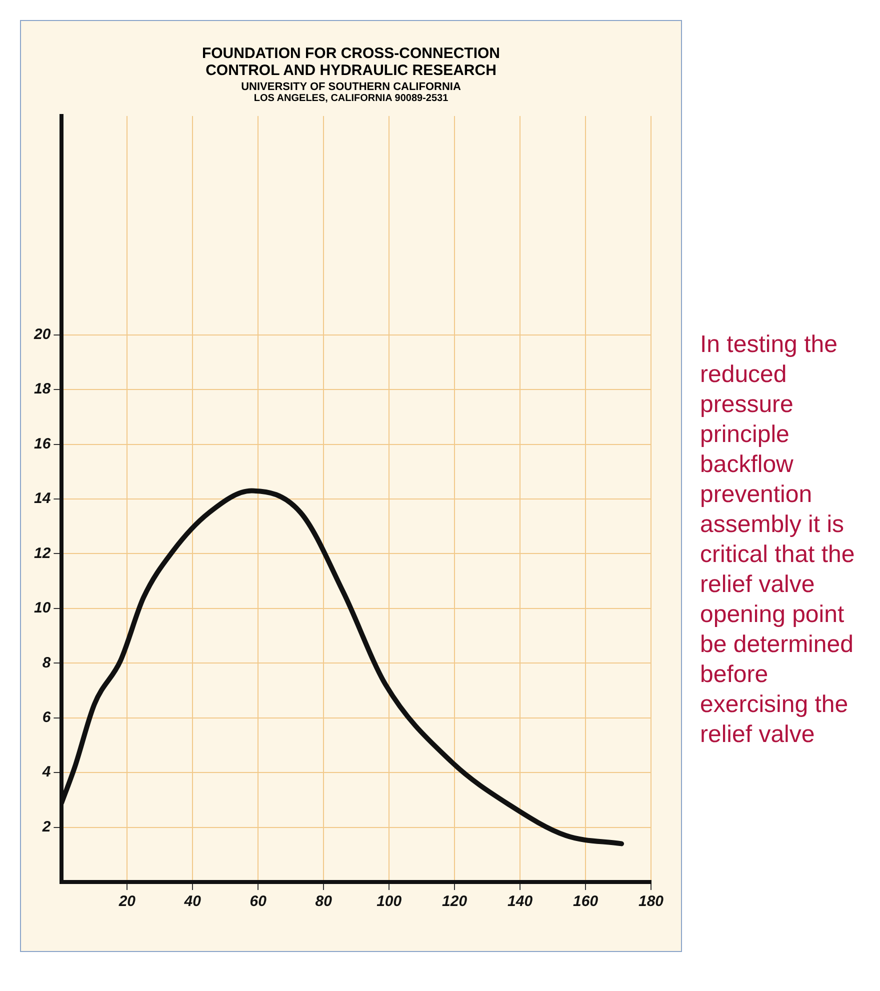  What do you see at coordinates (351, 87) in the screenshot?
I see `chart-subtitle: UNIVERSITY OF SOUTHERN CALIFORNIA` at bounding box center [351, 87].